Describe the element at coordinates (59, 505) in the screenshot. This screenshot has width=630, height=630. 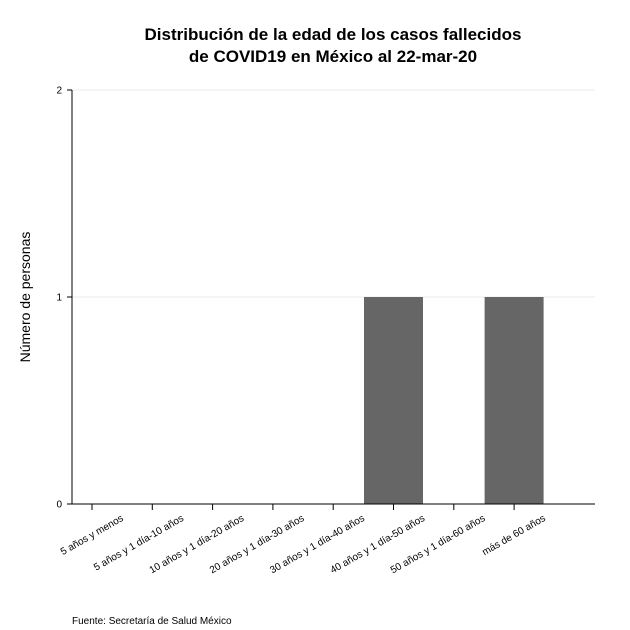
I see `y-tick-label: 0` at that location.